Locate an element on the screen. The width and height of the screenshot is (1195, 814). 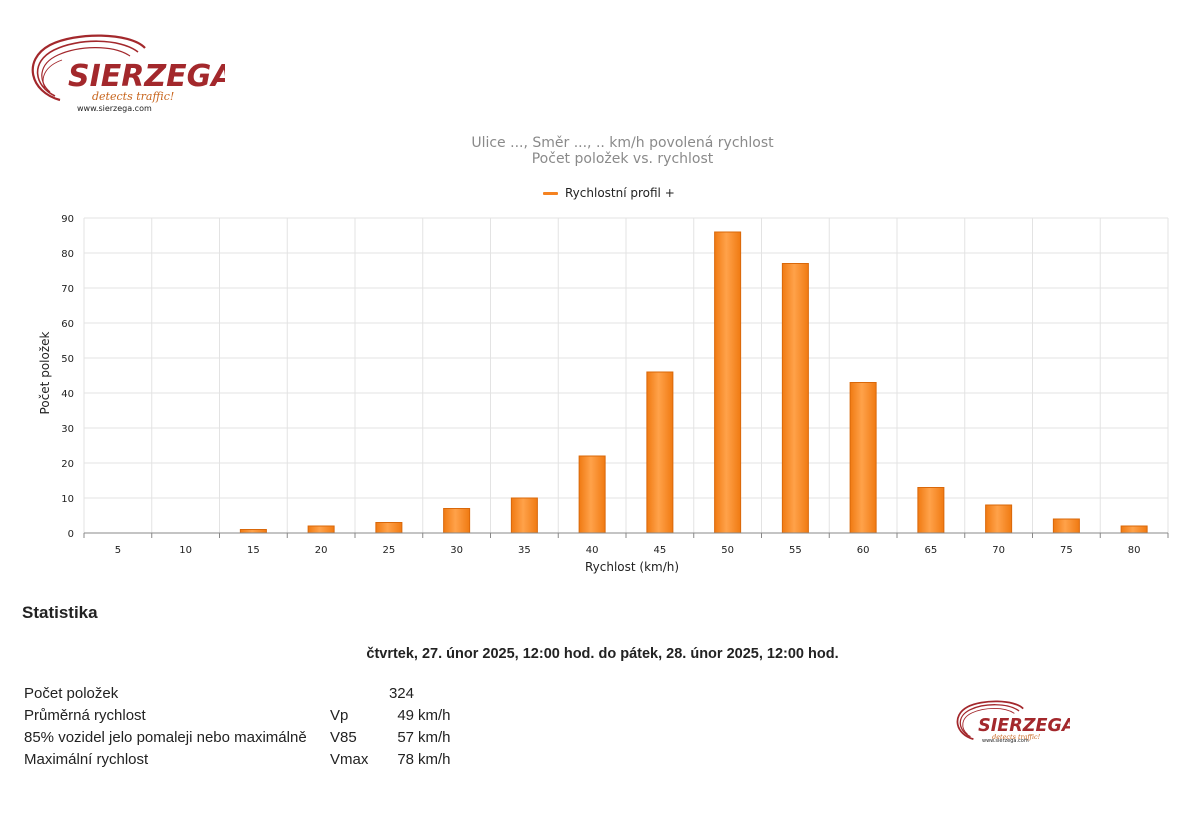
x-tick-label: 45 is located at coordinates (660, 550).